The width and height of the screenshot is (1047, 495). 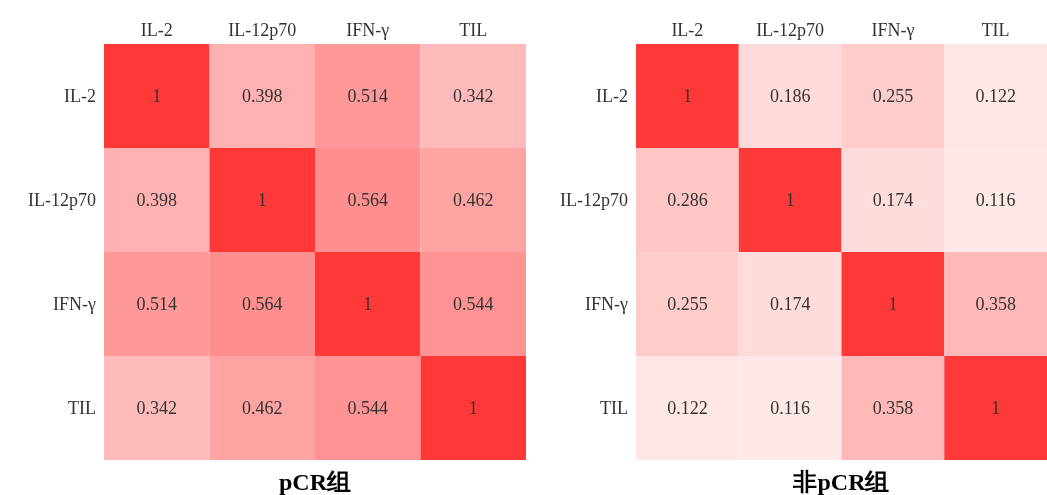 What do you see at coordinates (687, 200) in the screenshot?
I see `data-label: 0.286` at bounding box center [687, 200].